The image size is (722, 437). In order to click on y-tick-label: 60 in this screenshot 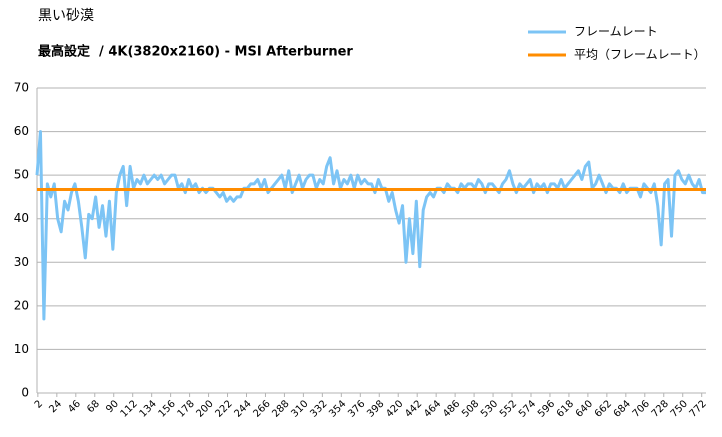, I will do `click(21, 131)`.